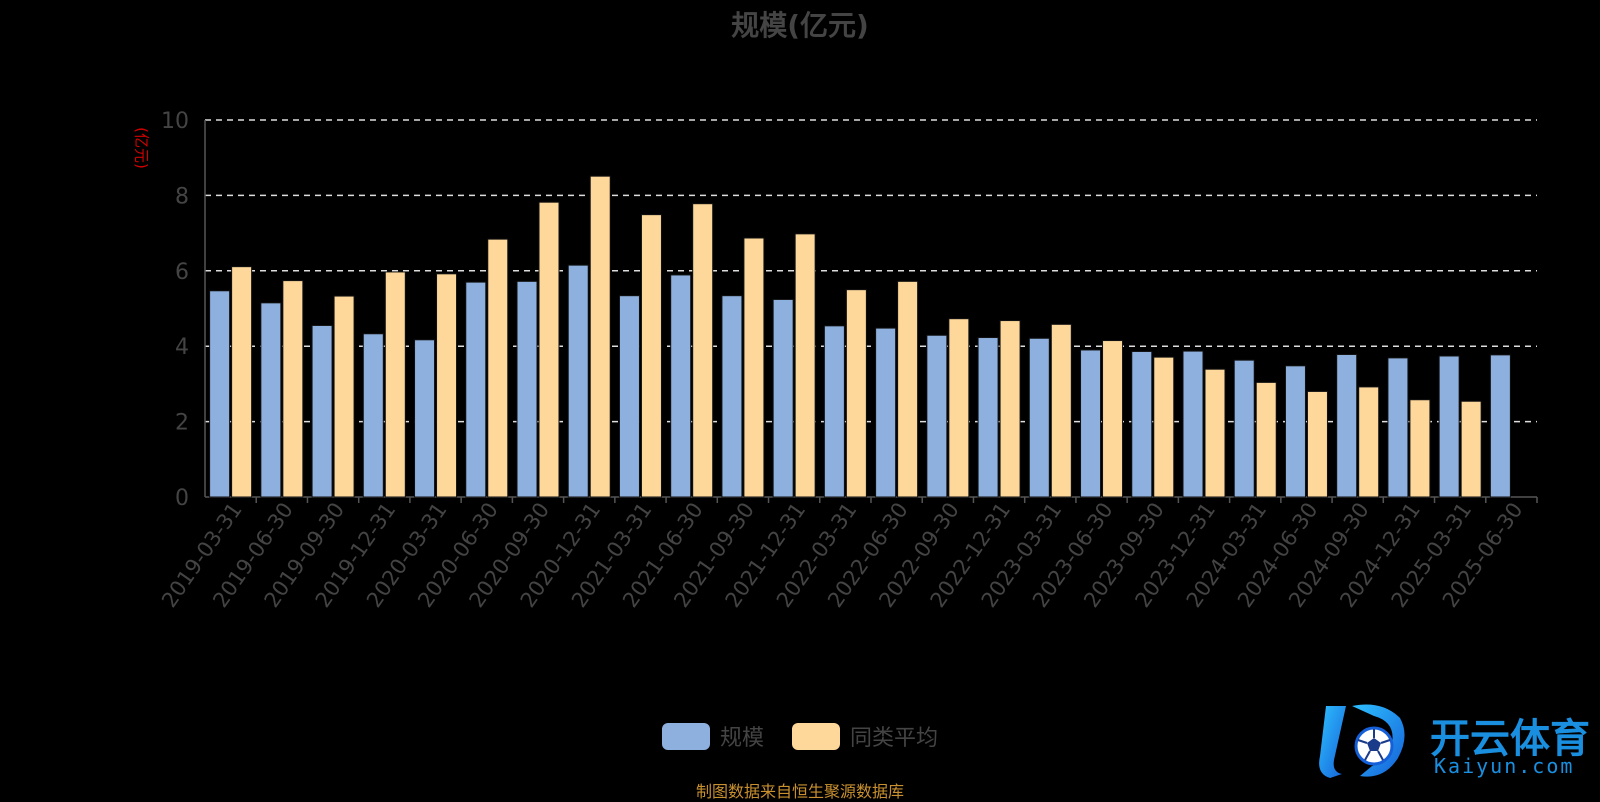 Image resolution: width=1600 pixels, height=802 pixels. I want to click on legend: 规模 同类平均, so click(800, 736).